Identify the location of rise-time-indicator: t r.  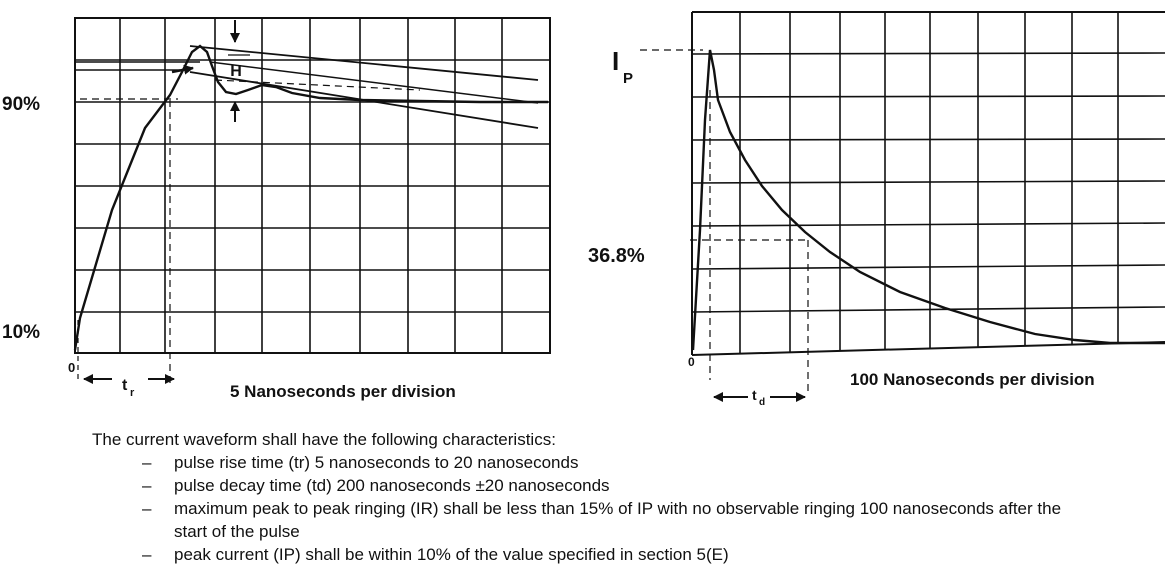
(129, 386).